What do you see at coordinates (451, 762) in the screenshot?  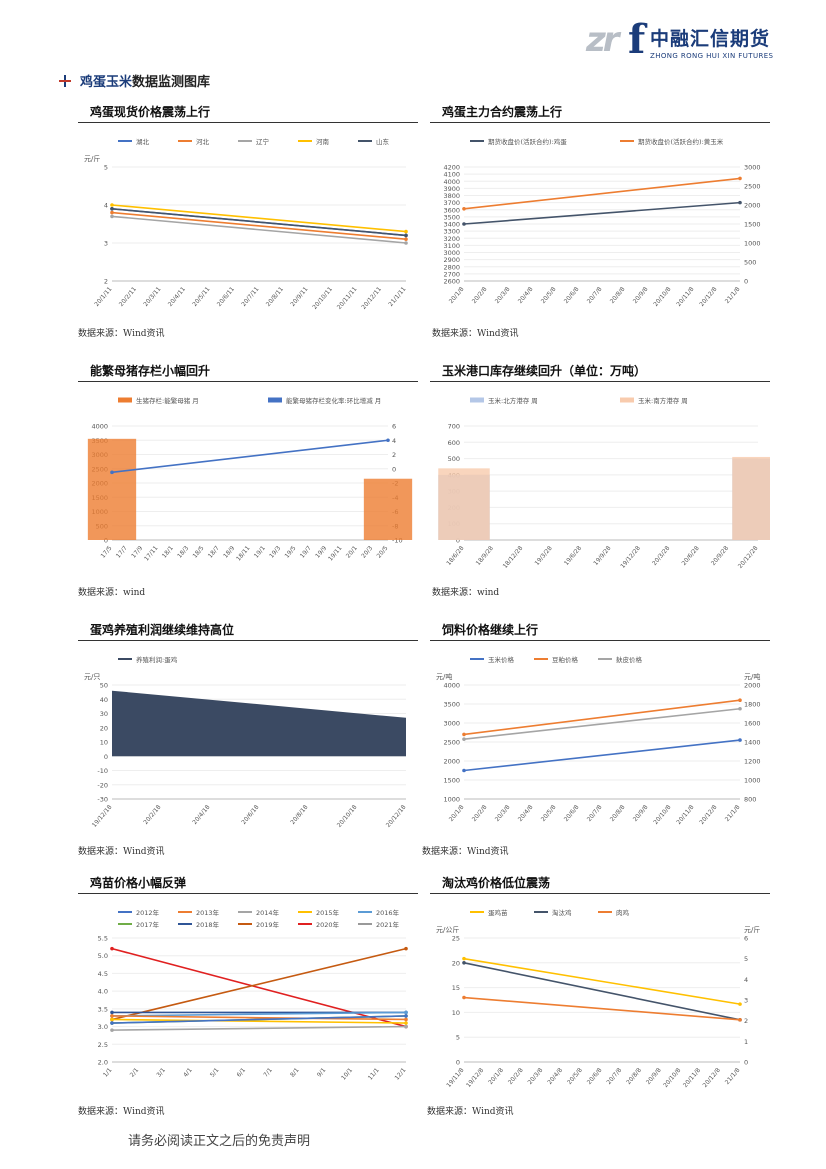 I see `y-tick-label: 2000` at bounding box center [451, 762].